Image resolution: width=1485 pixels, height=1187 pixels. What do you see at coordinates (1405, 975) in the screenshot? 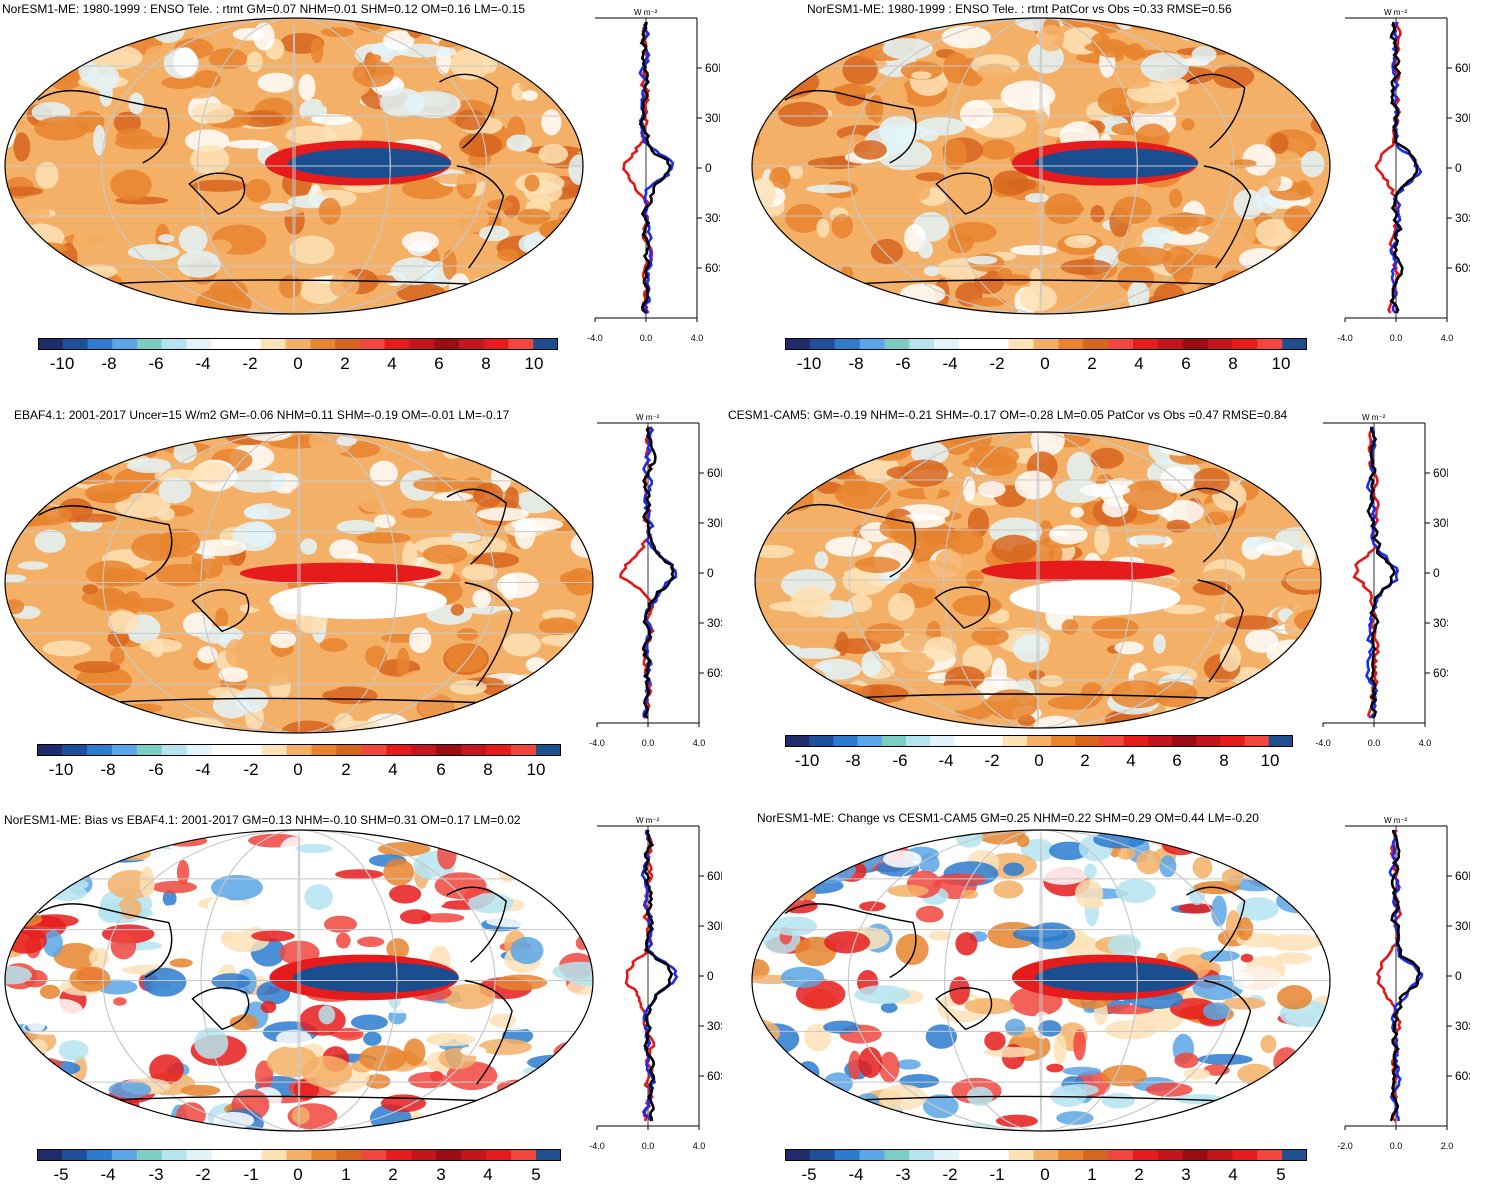
I see `profile-line` at bounding box center [1405, 975].